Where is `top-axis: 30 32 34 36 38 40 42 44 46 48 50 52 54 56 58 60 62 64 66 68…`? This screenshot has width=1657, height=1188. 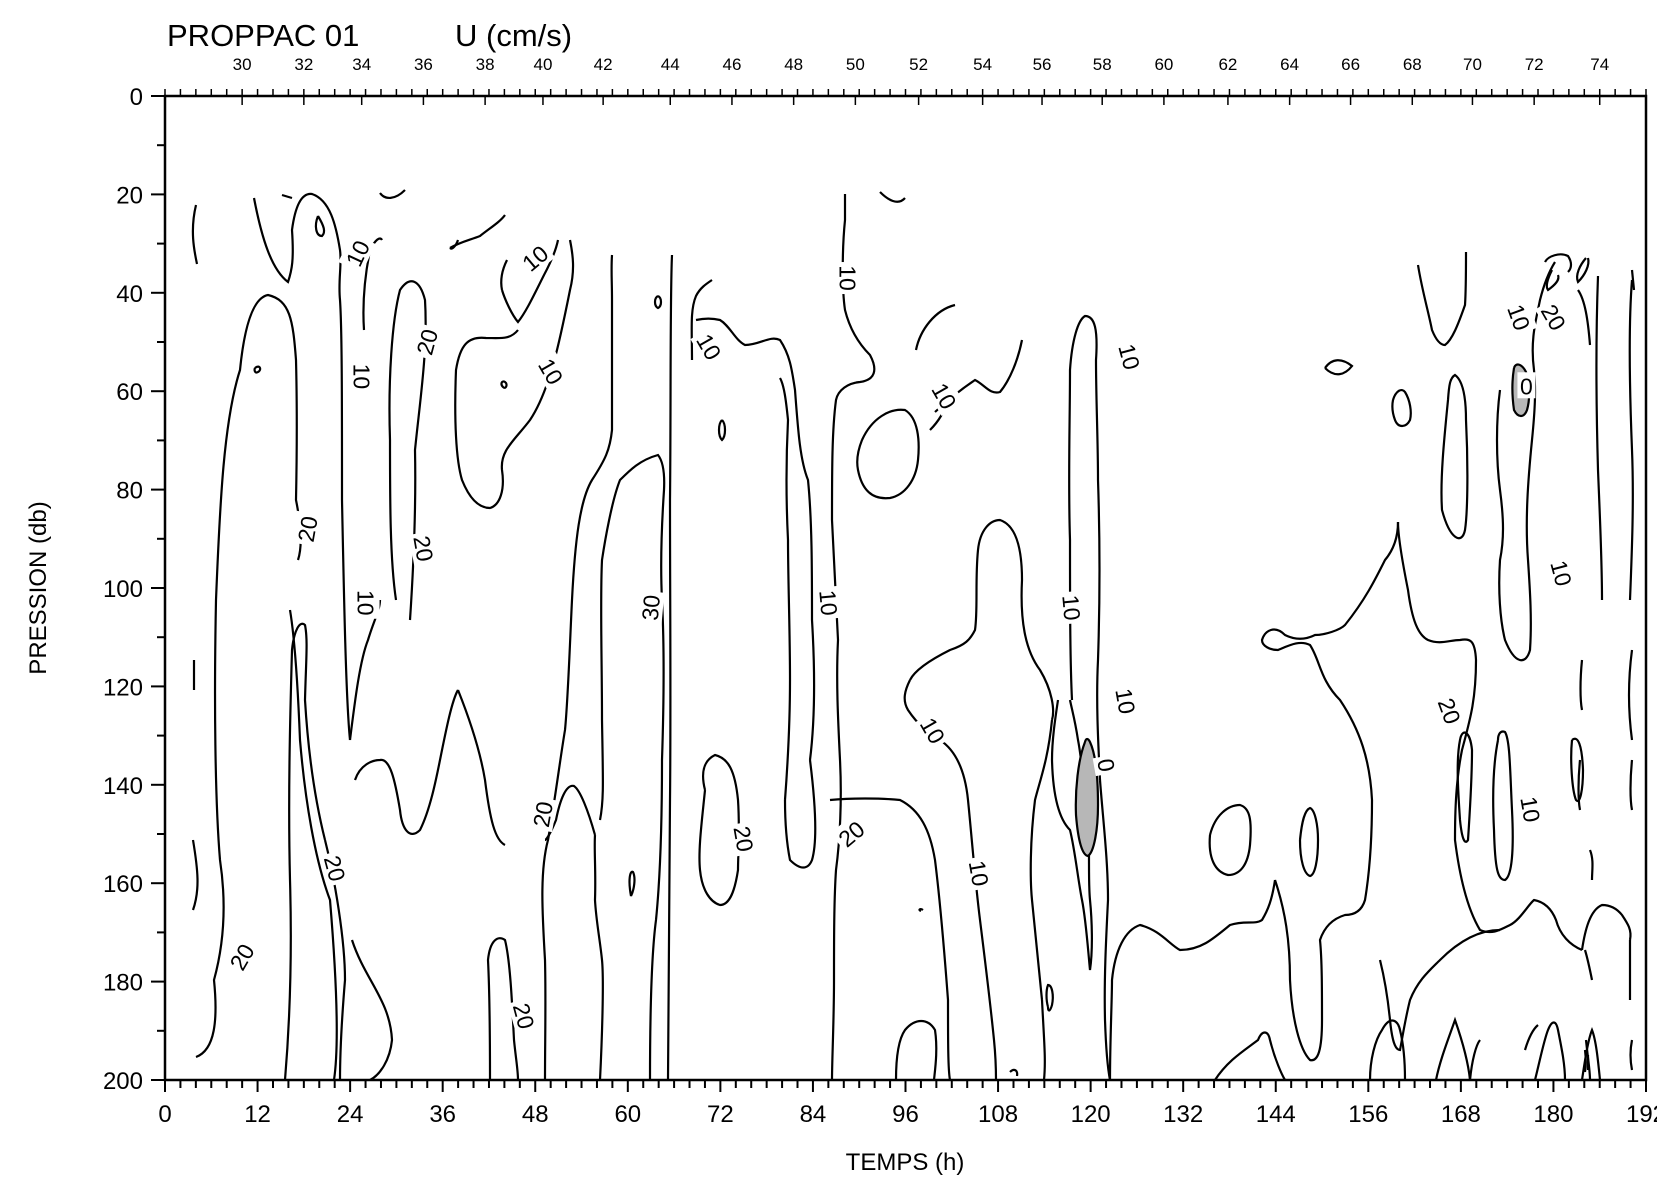 top-axis: 30 32 34 36 38 40 42 44 46 48 50 52 54 56 58 60 62 64 66 68… is located at coordinates (905, 80).